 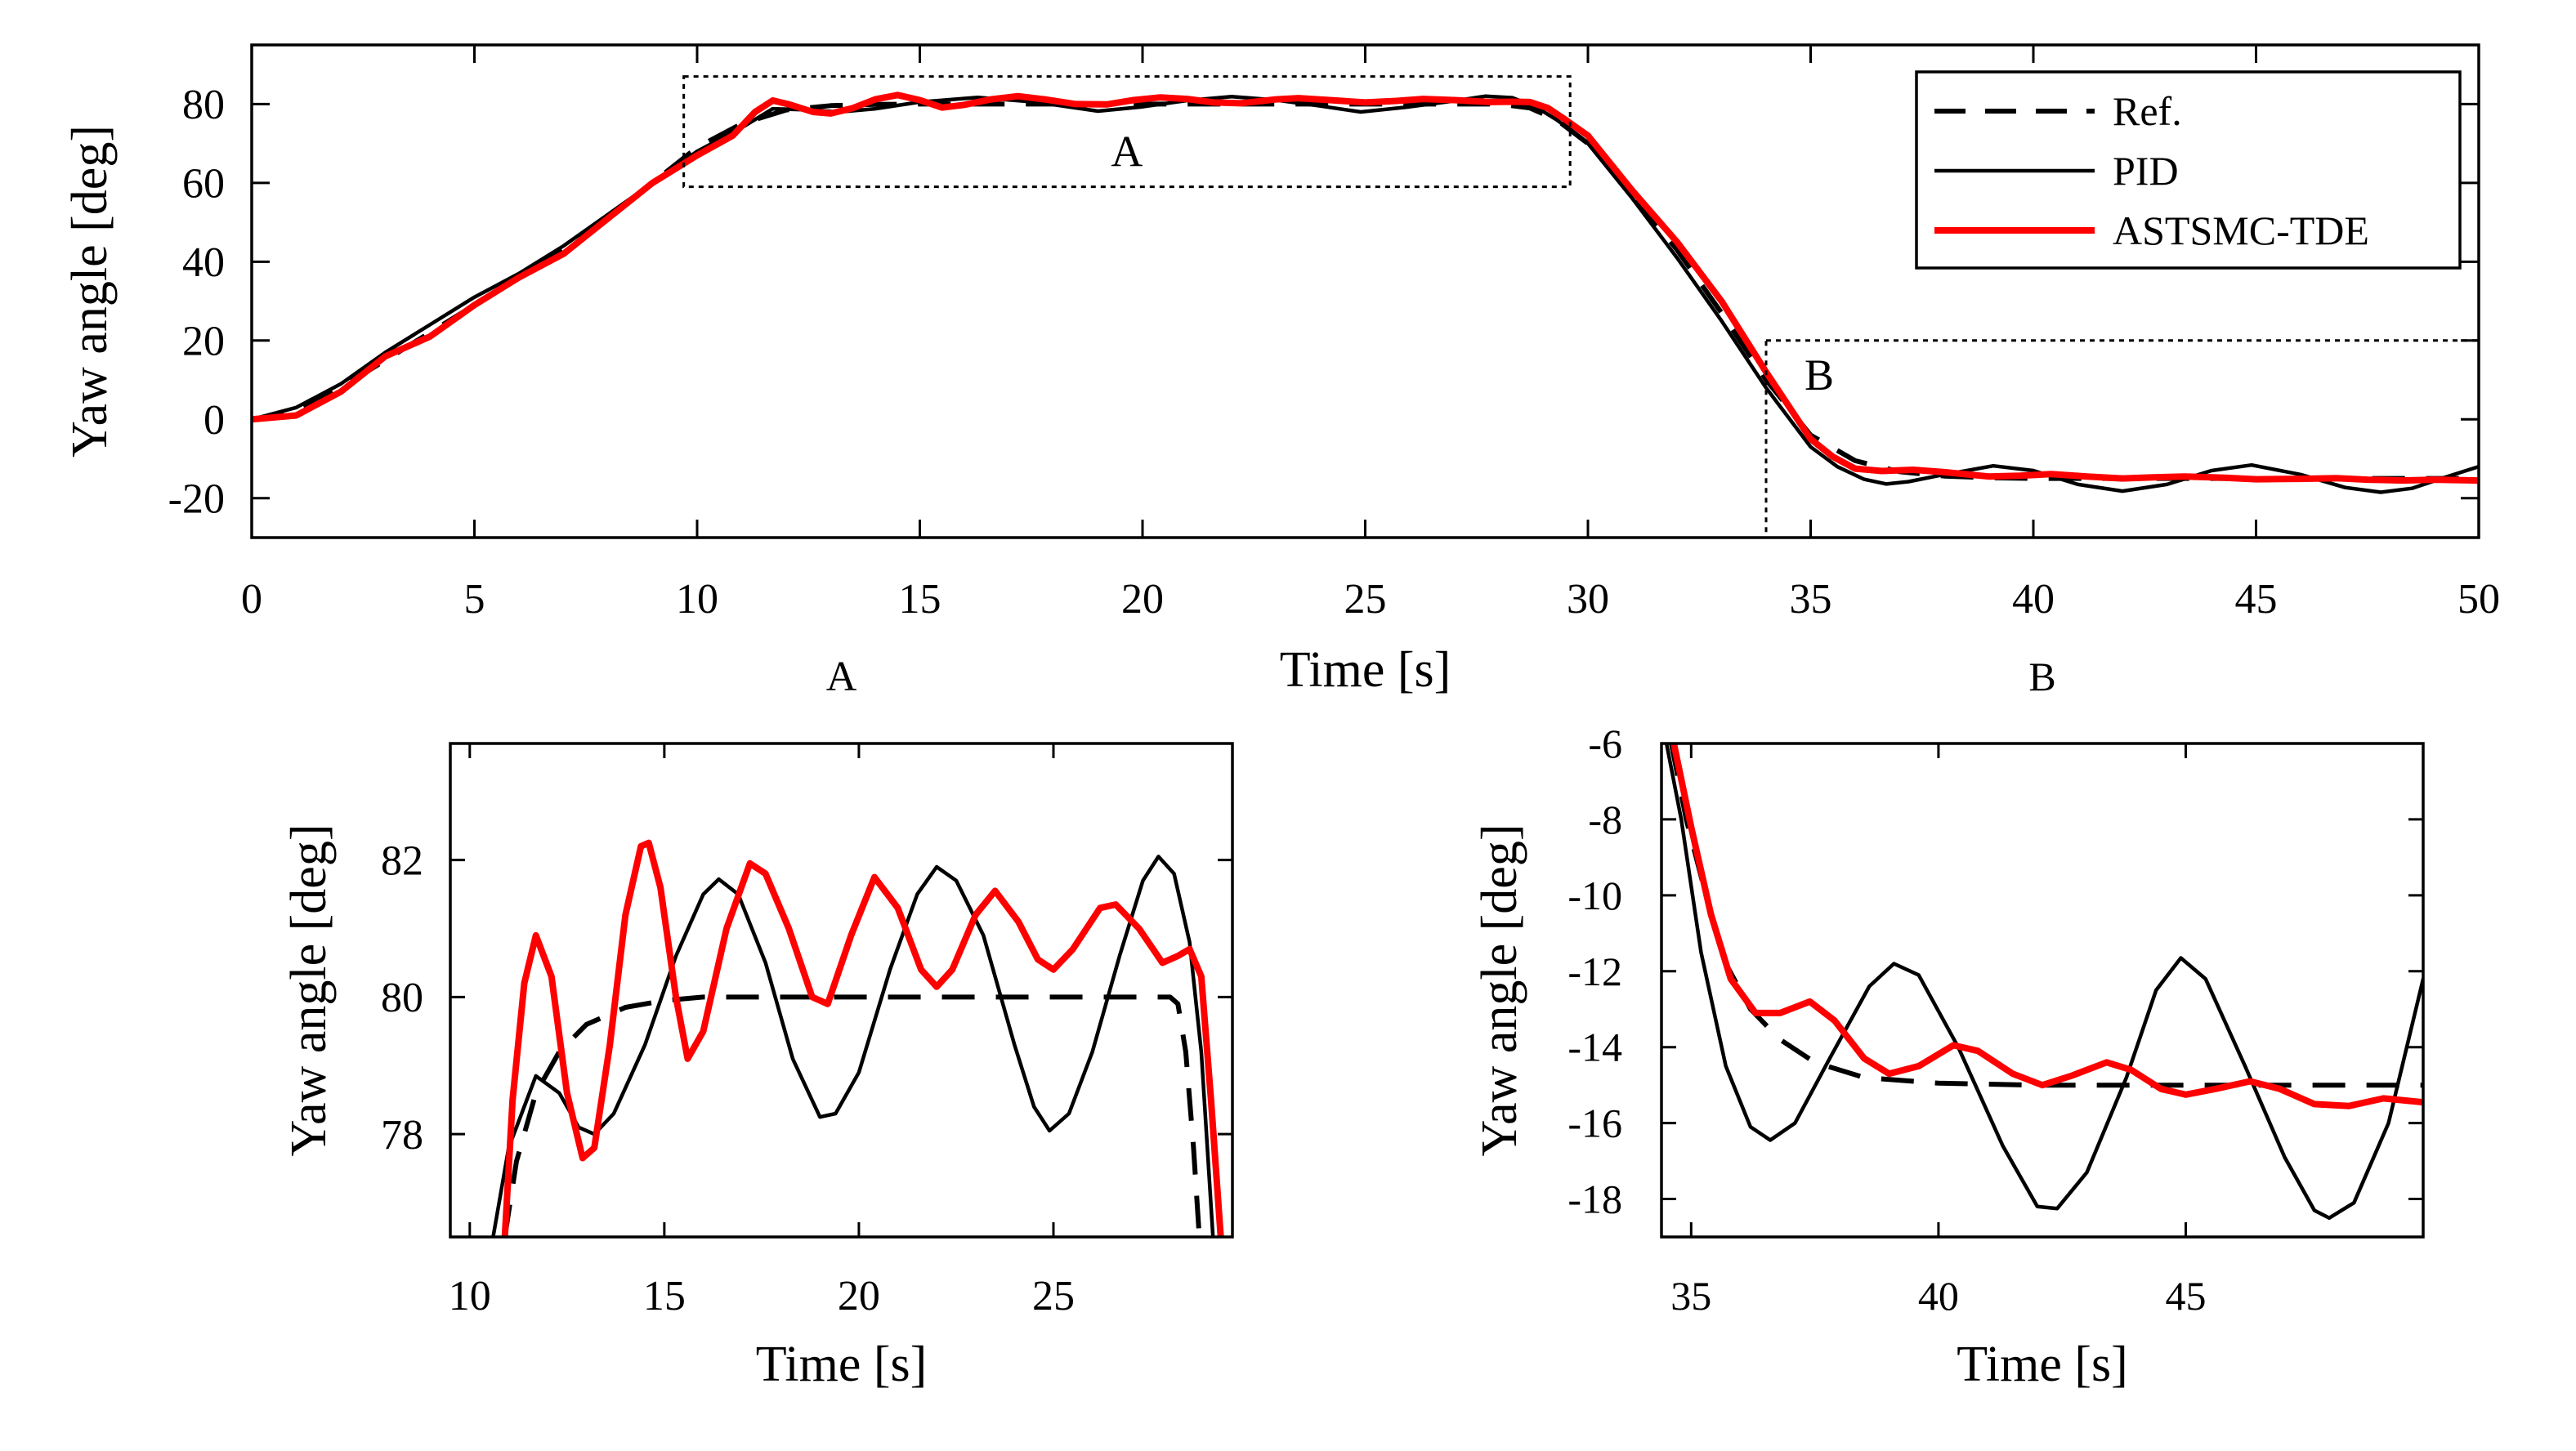 What do you see at coordinates (1595, 971) in the screenshot?
I see `y-tick-label-B: -12` at bounding box center [1595, 971].